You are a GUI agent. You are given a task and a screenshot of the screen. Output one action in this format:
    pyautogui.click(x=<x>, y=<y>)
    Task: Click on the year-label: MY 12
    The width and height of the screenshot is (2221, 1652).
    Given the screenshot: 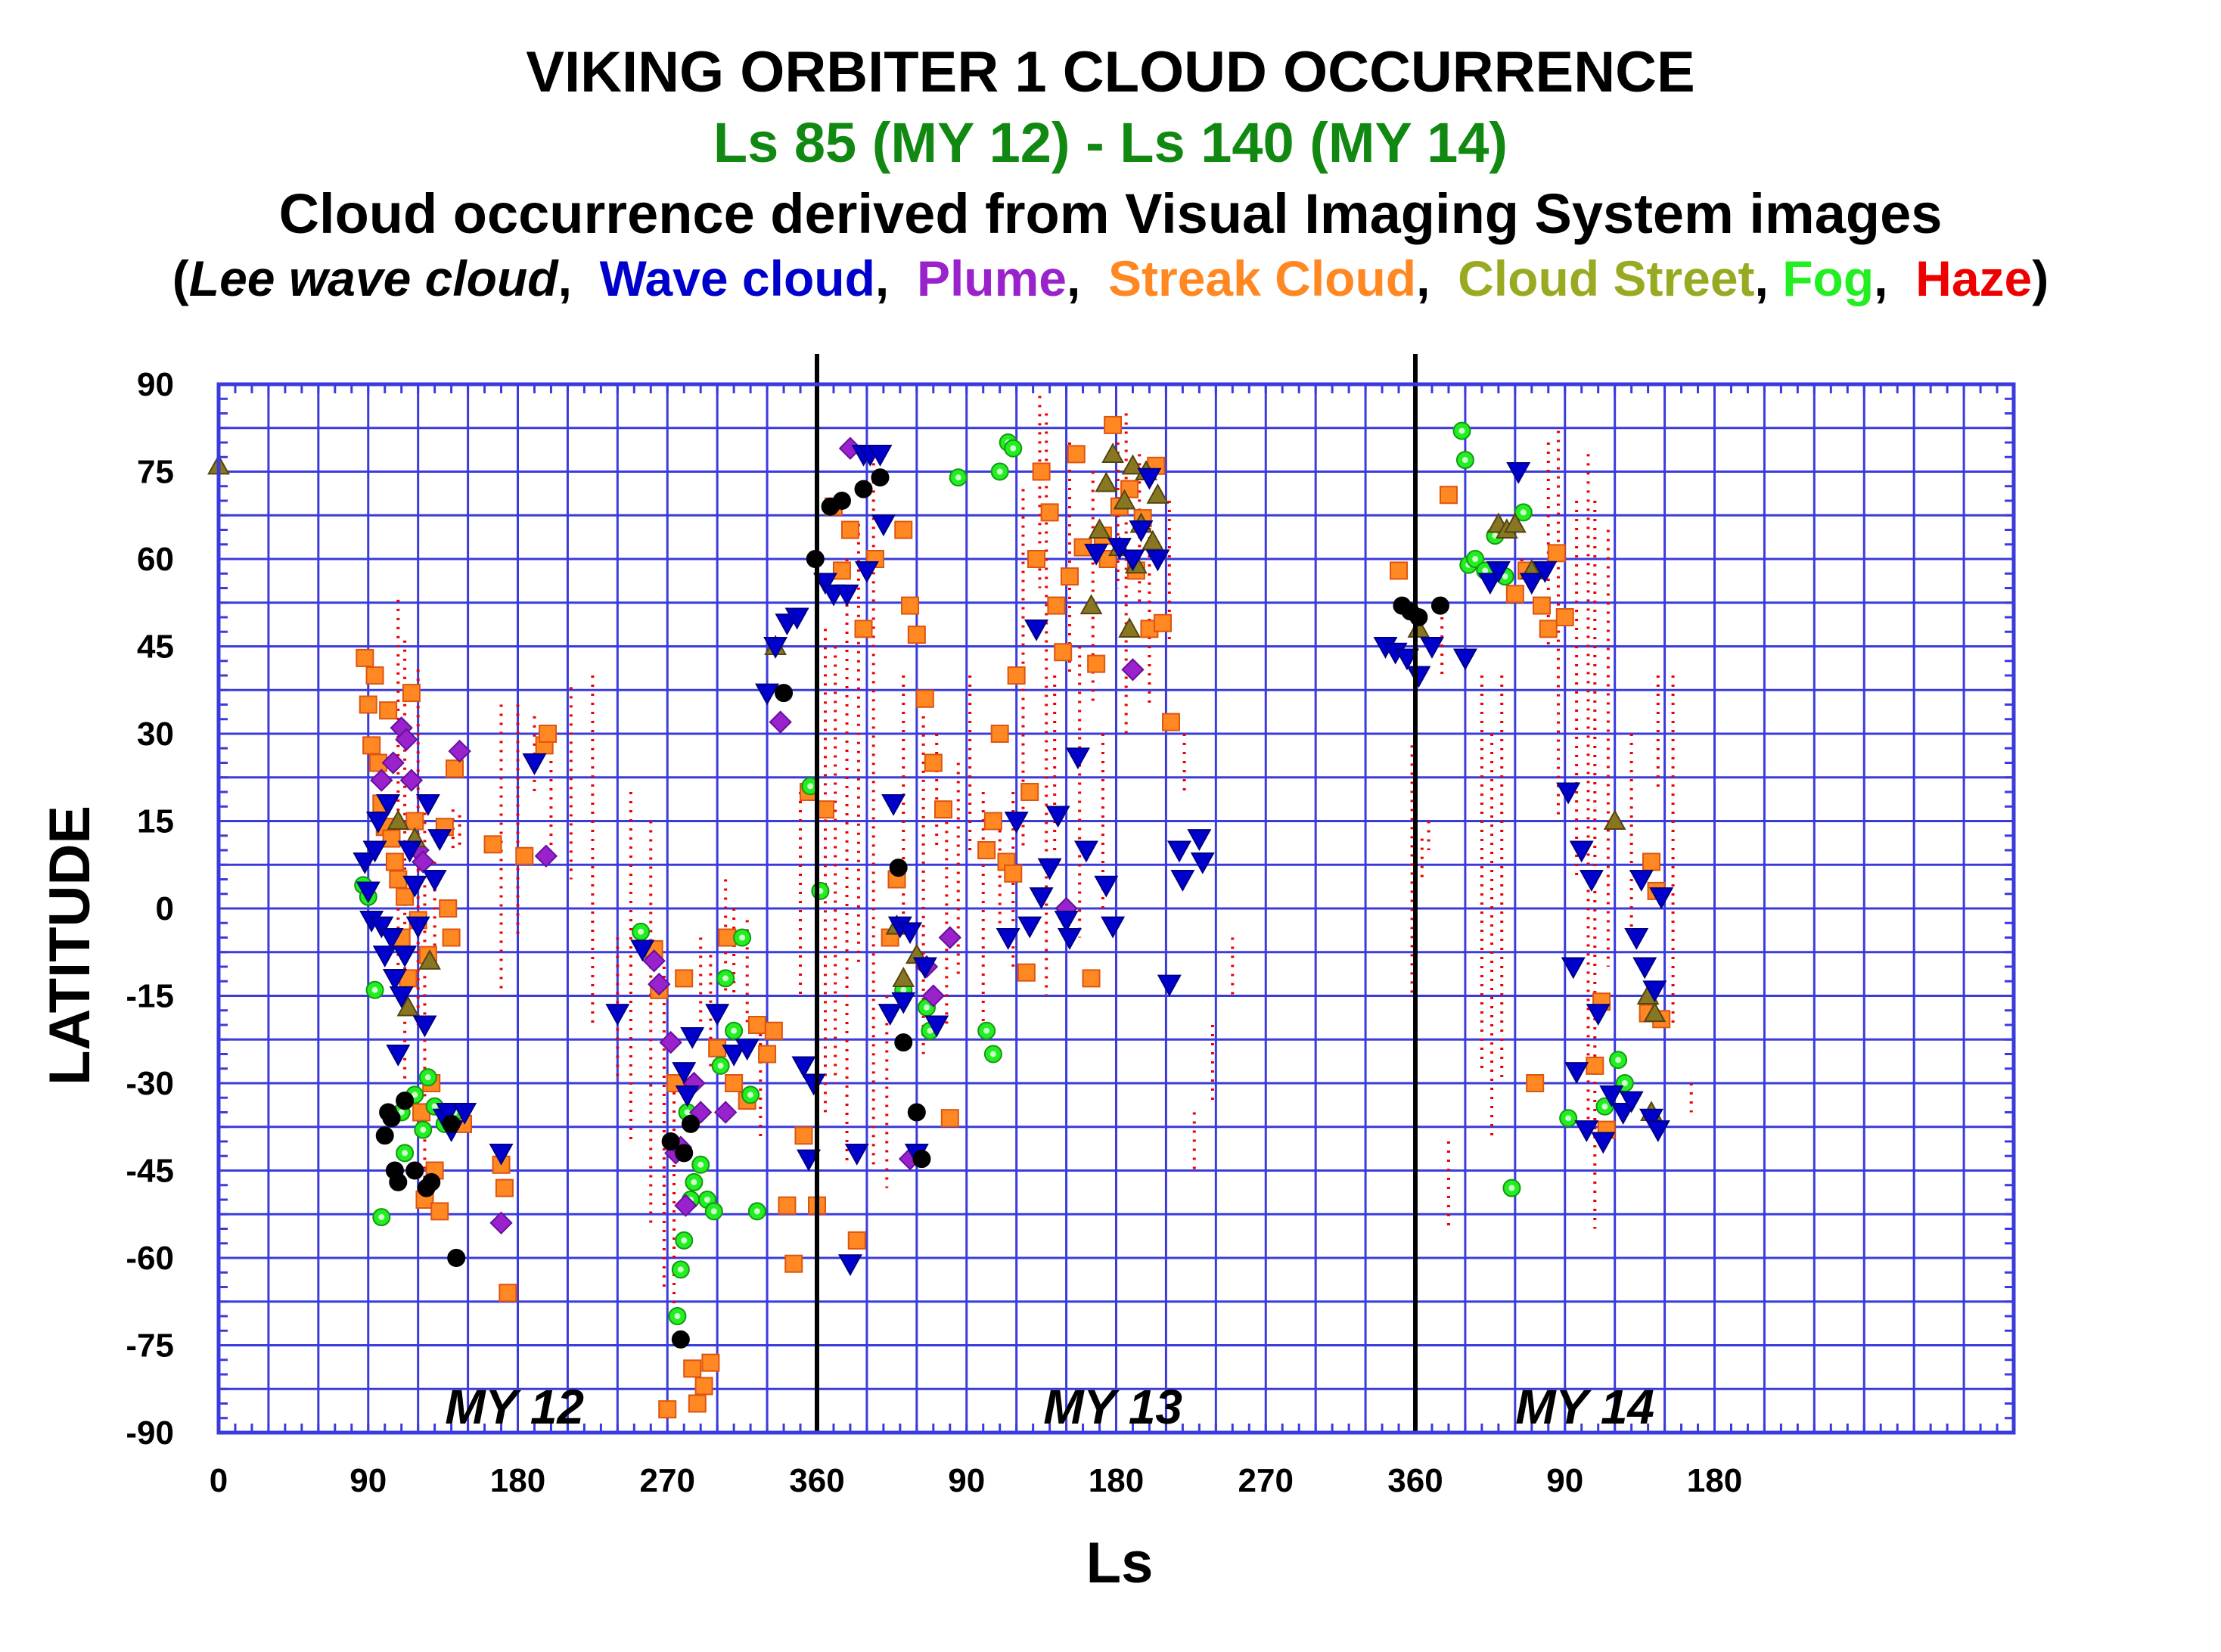 What is the action you would take?
    pyautogui.click(x=514, y=1407)
    